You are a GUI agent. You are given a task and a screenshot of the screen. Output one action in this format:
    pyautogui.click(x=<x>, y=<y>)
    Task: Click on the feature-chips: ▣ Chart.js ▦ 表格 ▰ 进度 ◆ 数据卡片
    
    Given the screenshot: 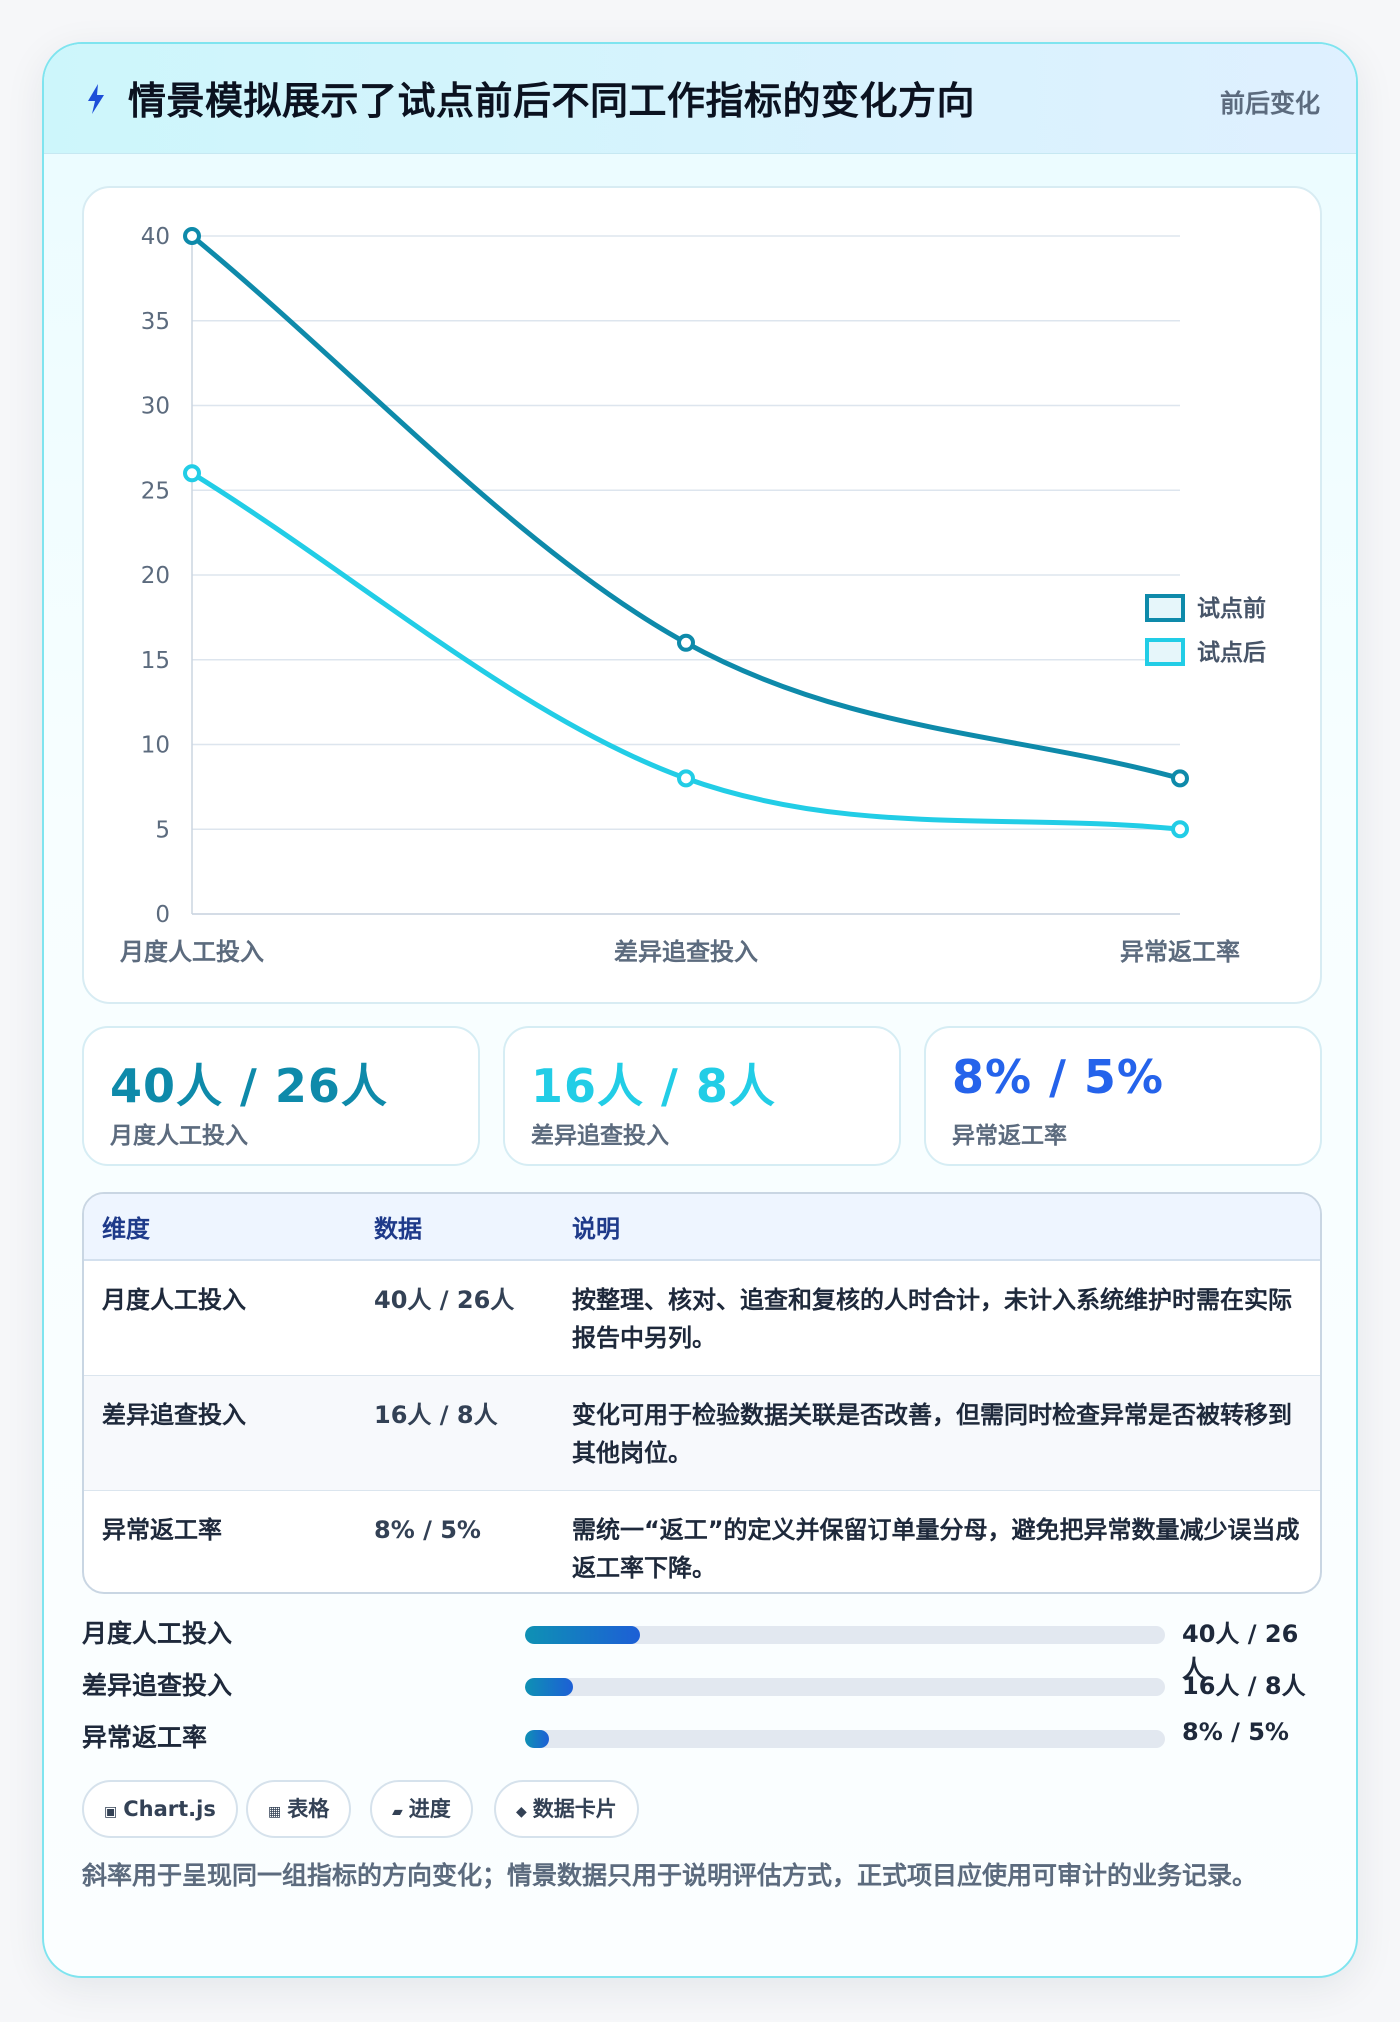 What is the action you would take?
    pyautogui.click(x=702, y=1809)
    